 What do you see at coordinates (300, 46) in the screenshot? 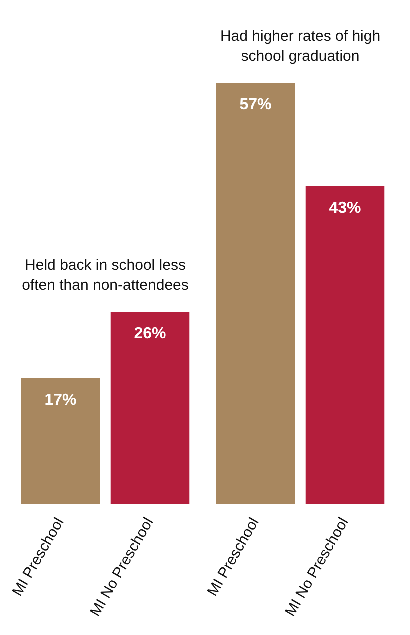
I see `chart-title: Had higher rates of high school graduation` at bounding box center [300, 46].